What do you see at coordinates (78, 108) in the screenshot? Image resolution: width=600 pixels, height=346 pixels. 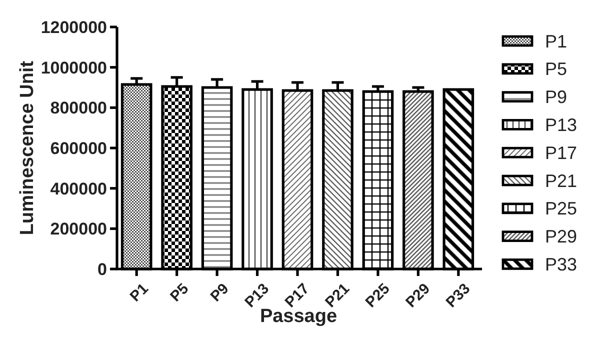 I see `y-tick-label: 800000` at bounding box center [78, 108].